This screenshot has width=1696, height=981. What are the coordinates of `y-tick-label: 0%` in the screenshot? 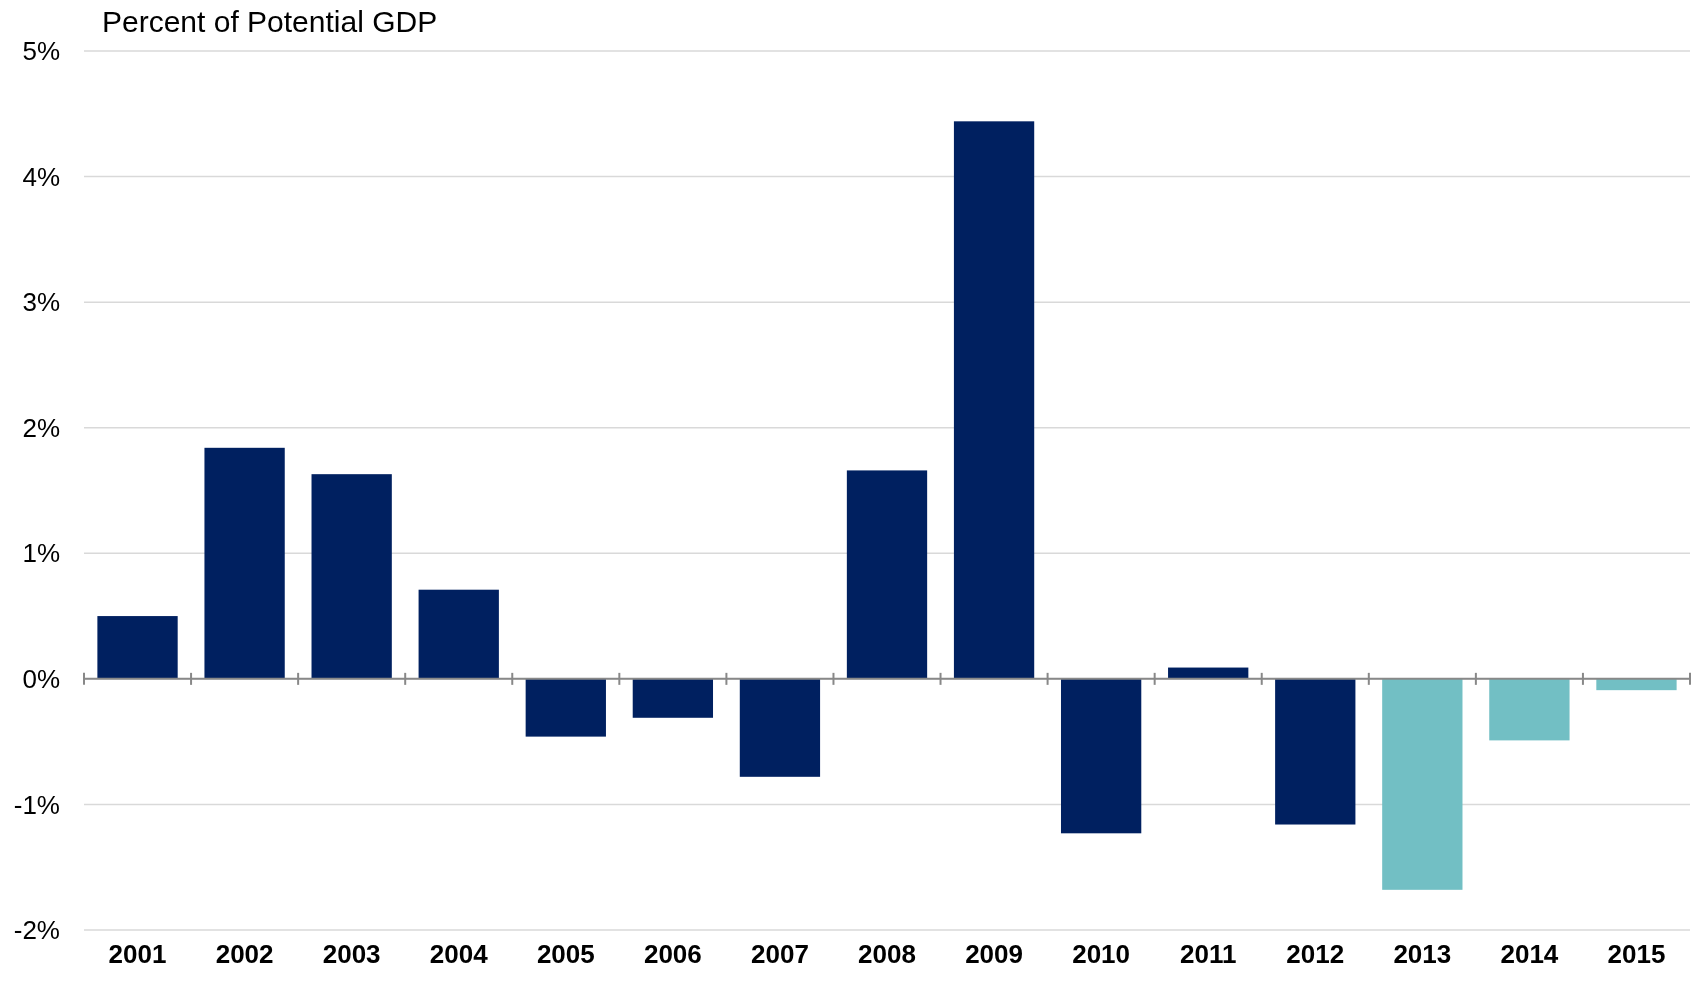 It's located at (41, 678).